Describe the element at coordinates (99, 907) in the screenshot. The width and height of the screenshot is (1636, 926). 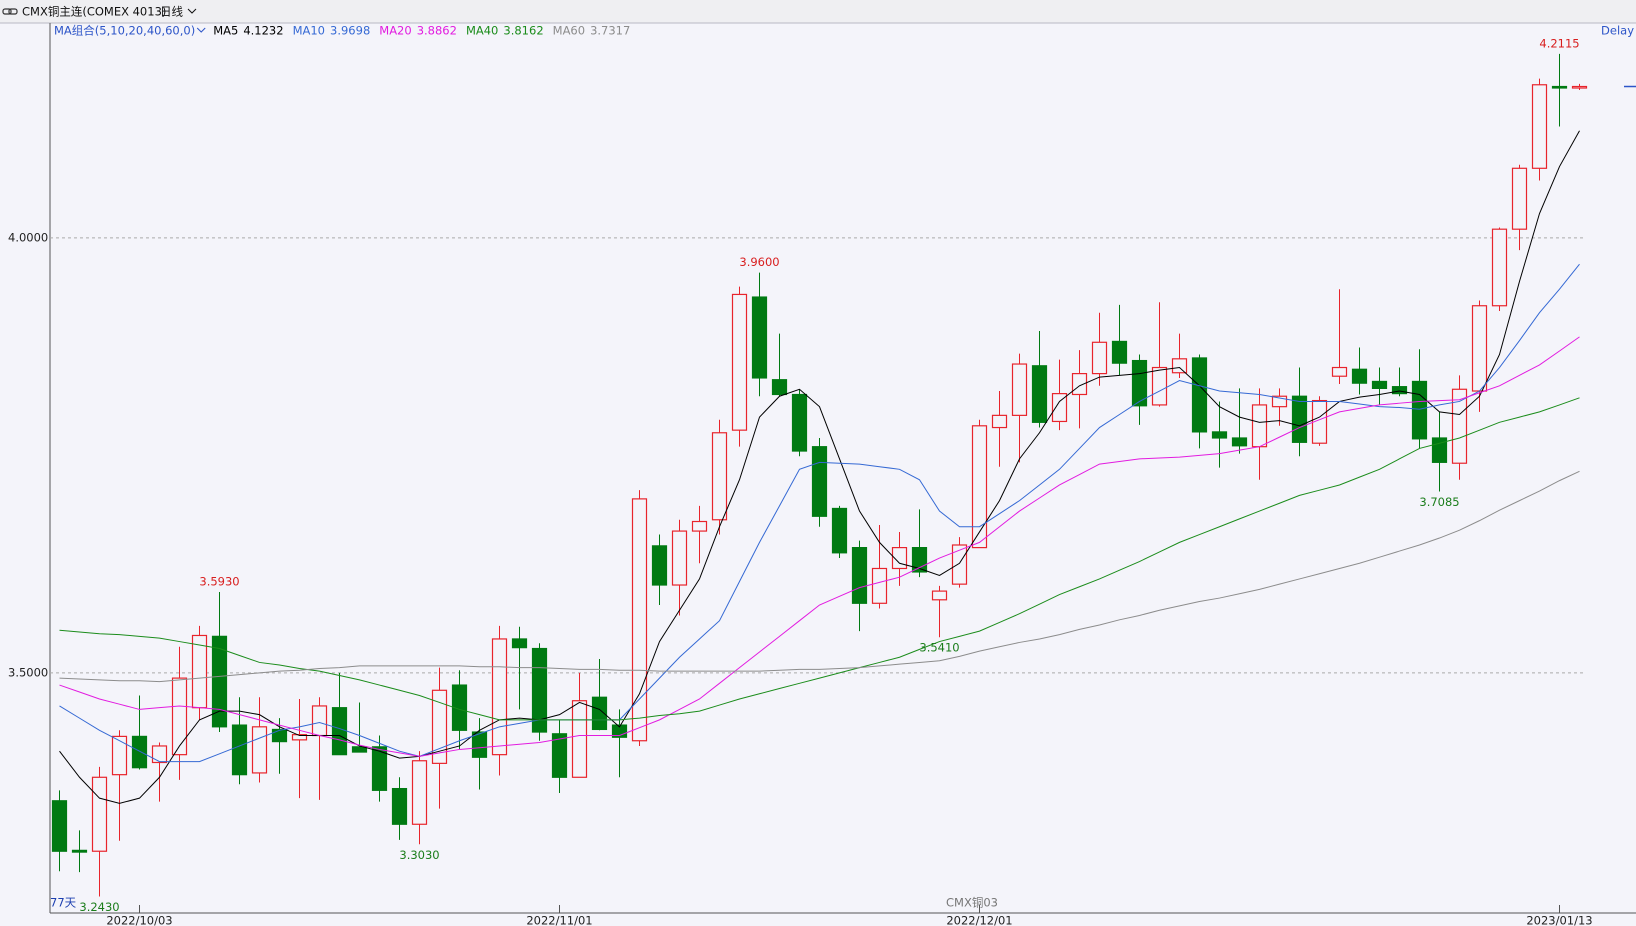
I see `extreme-label: 3.2430` at that location.